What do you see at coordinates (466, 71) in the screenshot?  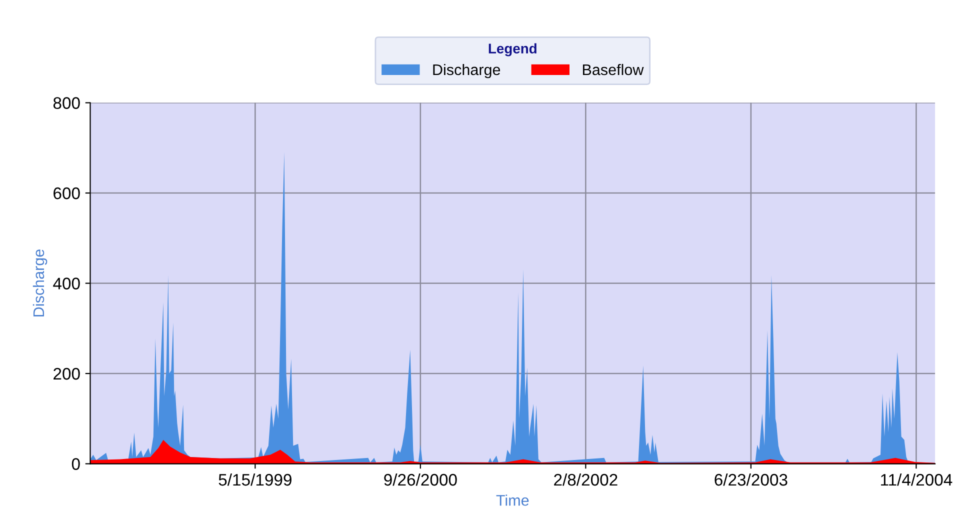 I see `legend-label: Discharge` at bounding box center [466, 71].